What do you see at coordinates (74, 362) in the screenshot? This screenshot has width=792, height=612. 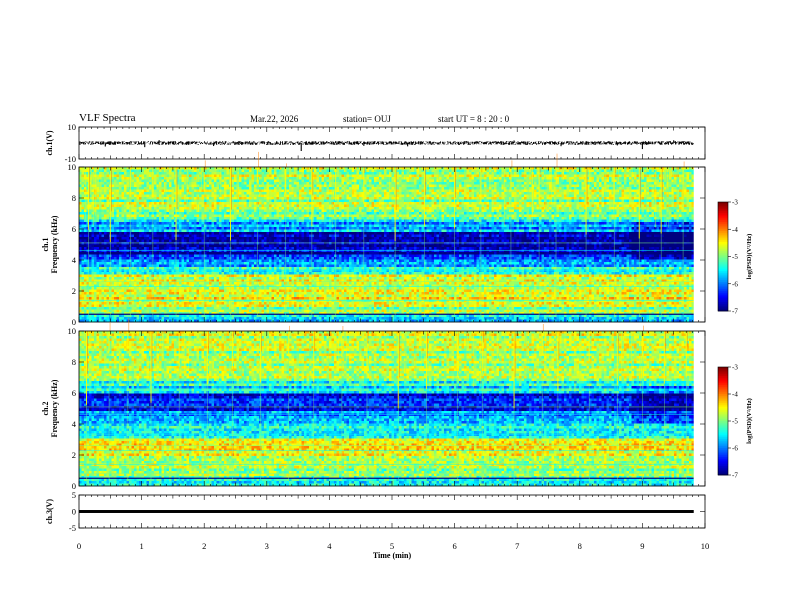 I see `ch2-spectrogram-ytick-label: 8` at bounding box center [74, 362].